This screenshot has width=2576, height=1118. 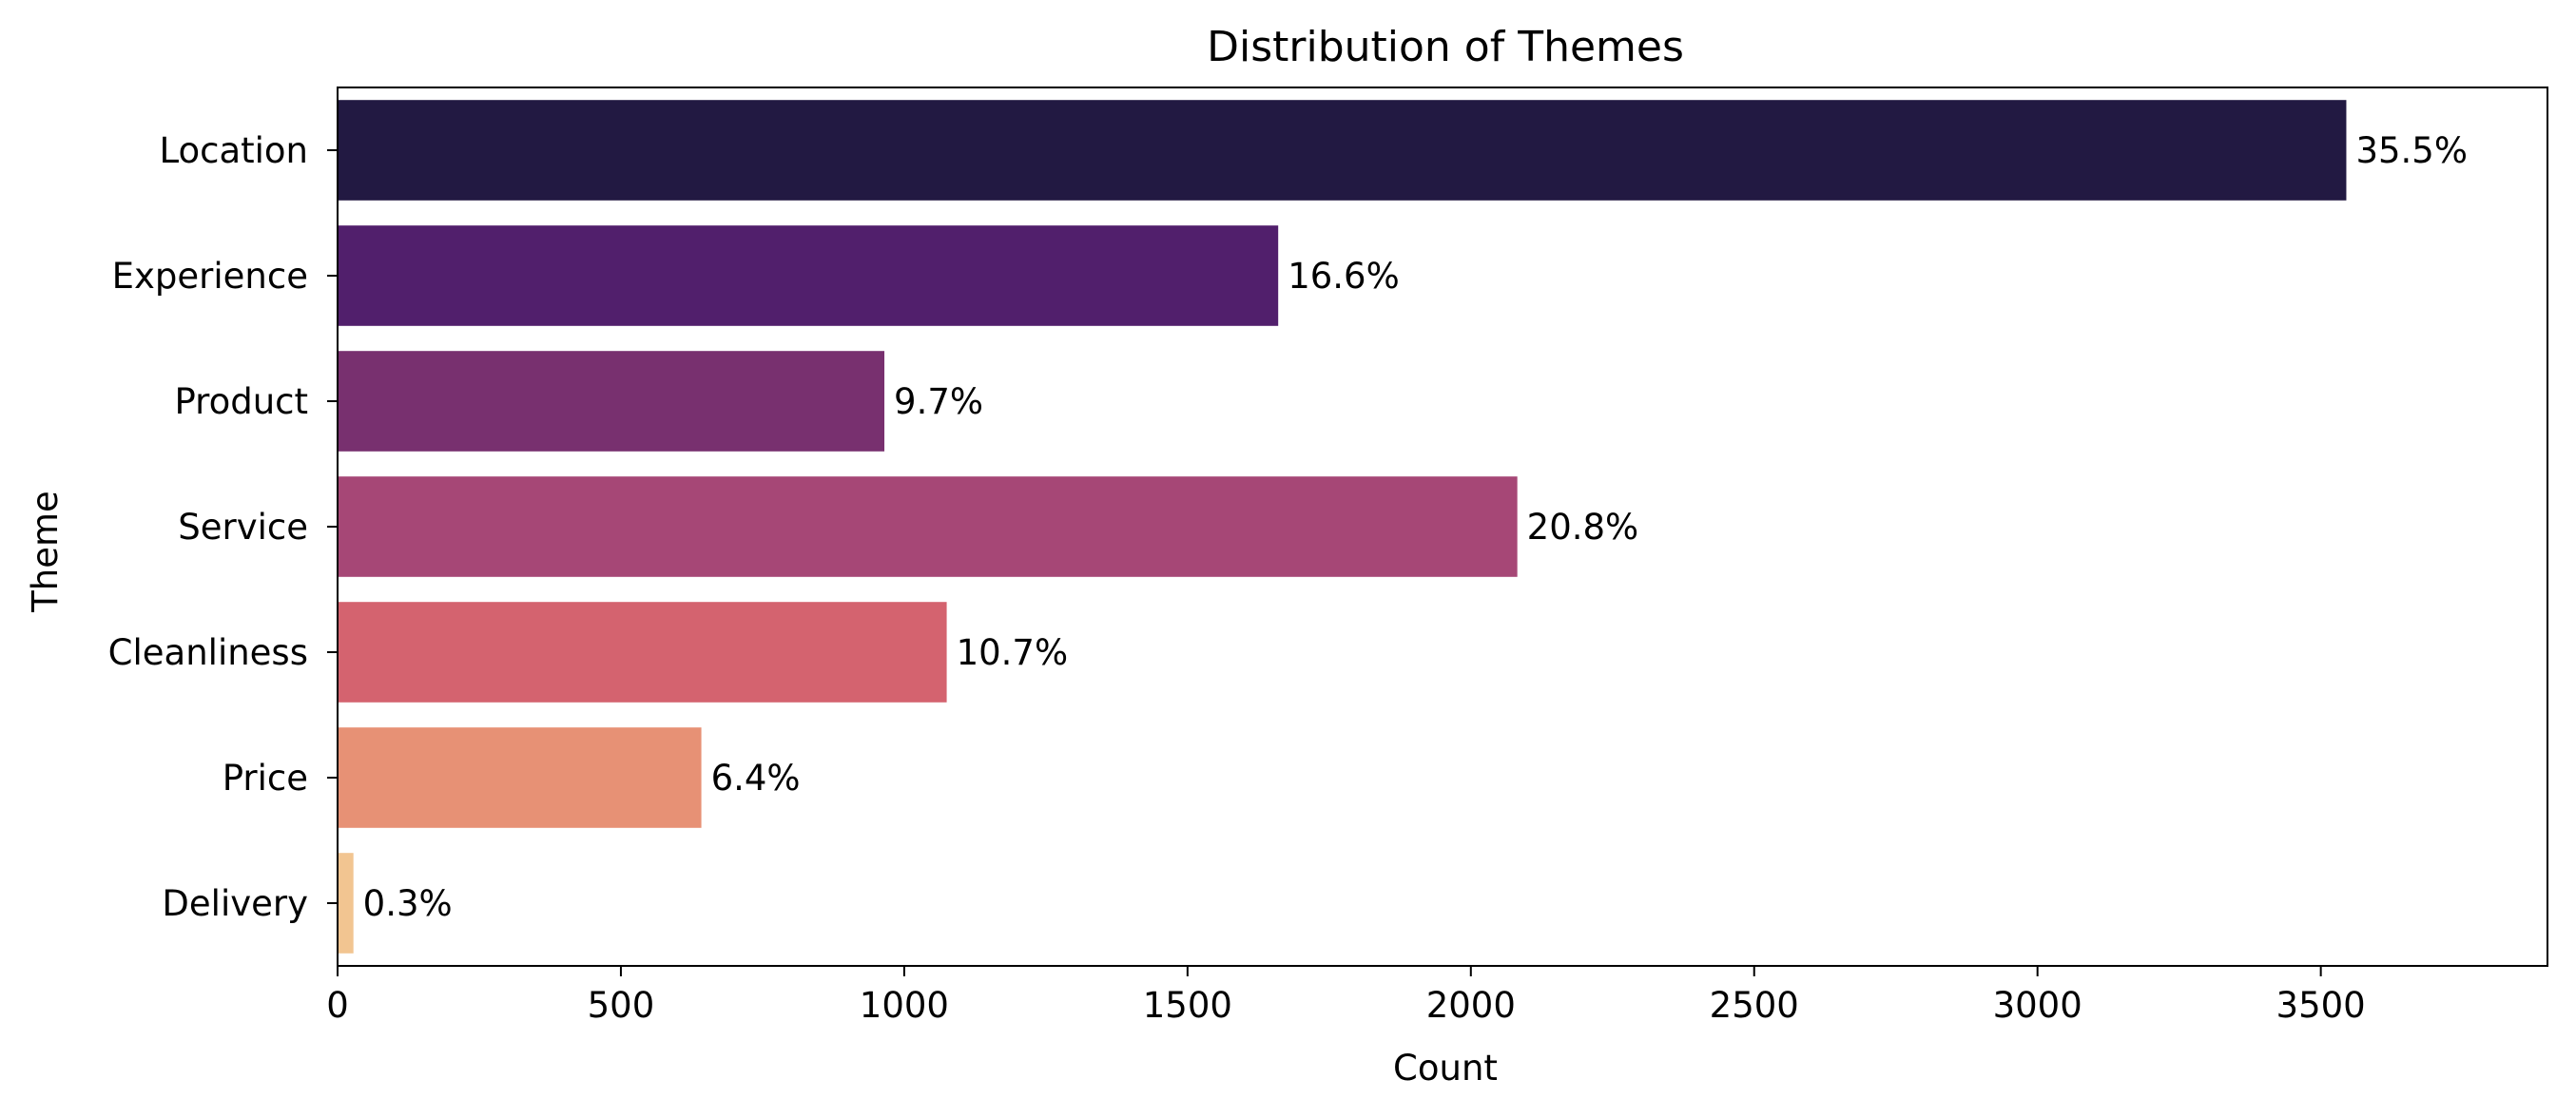 What do you see at coordinates (210, 276) in the screenshot?
I see `y-tick-label-experience: Experience` at bounding box center [210, 276].